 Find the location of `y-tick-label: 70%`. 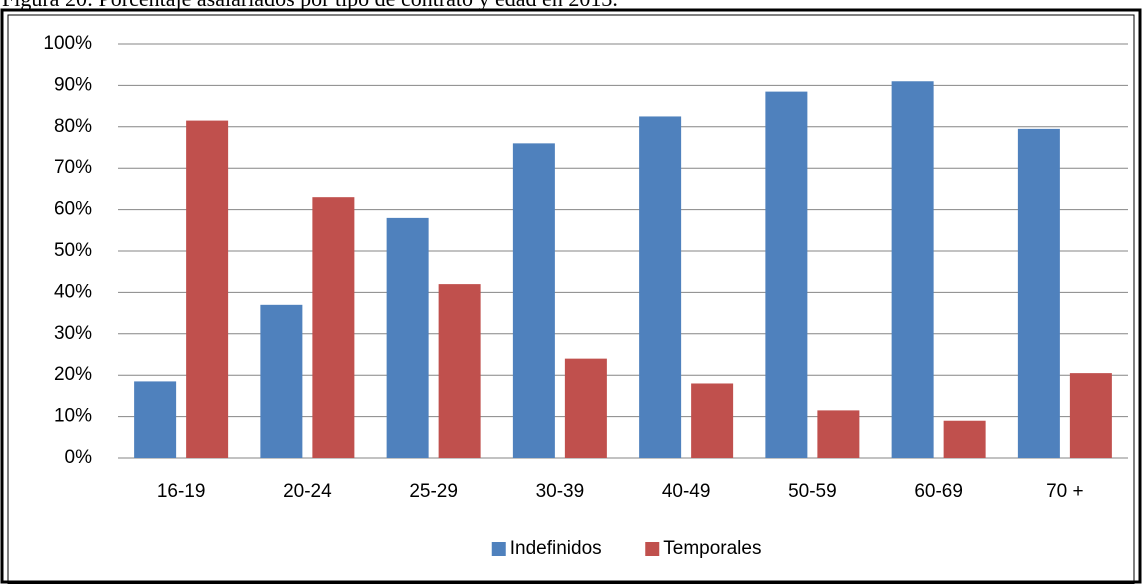

y-tick-label: 70% is located at coordinates (73, 167).